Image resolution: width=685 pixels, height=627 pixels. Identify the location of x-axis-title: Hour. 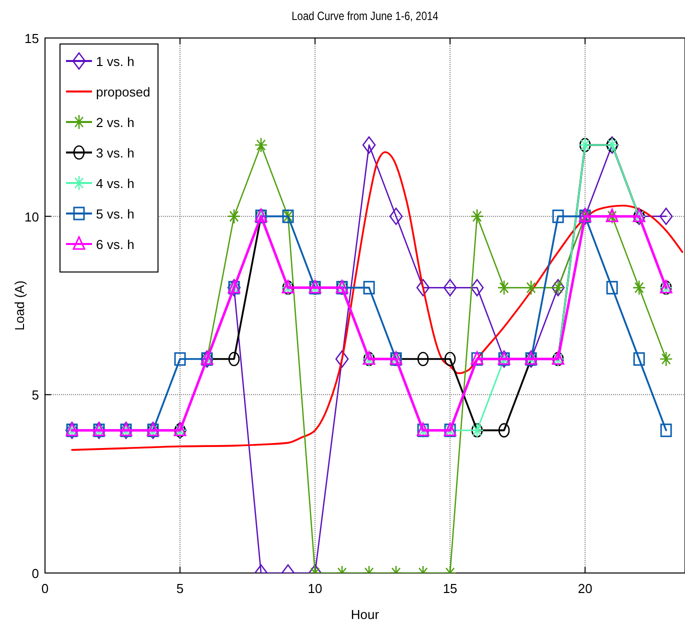
(365, 614).